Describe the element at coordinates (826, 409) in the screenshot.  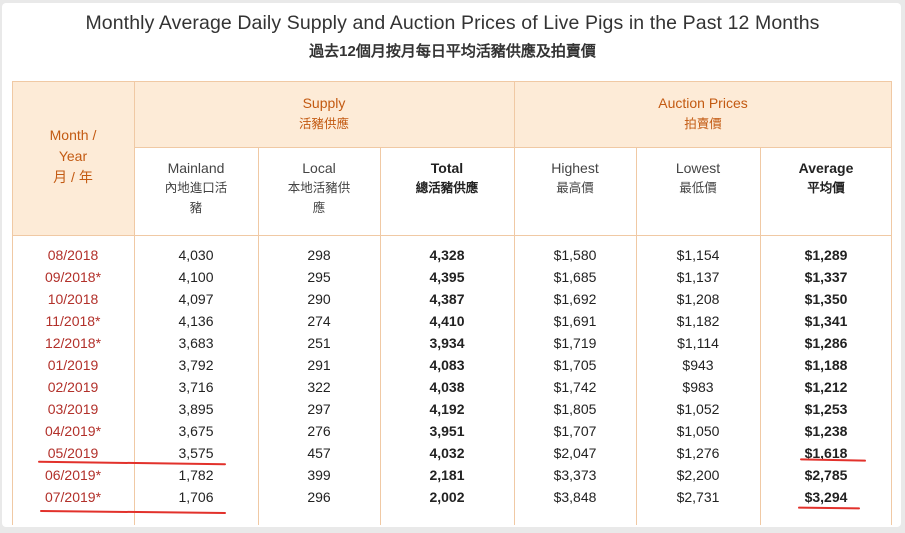
I see `cell-average: $1,253` at that location.